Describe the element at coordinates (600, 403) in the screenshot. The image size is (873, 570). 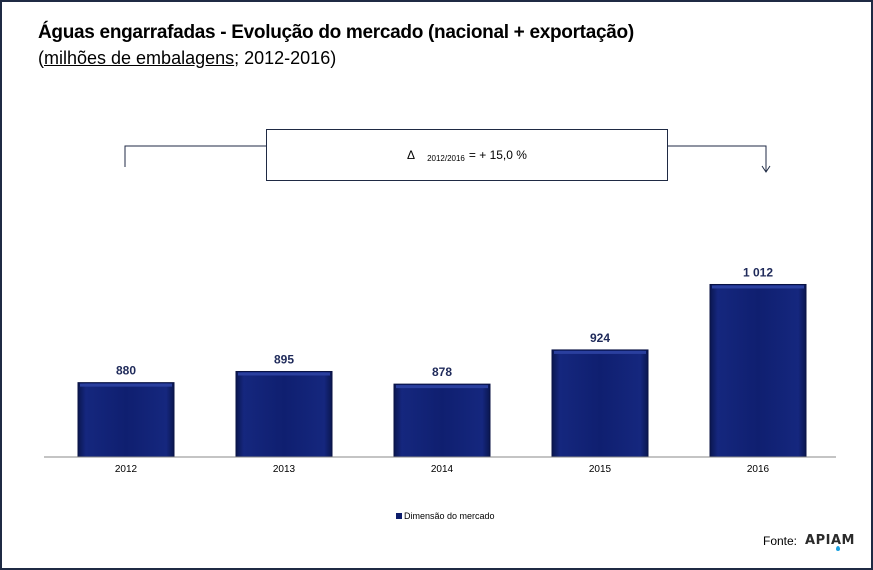
I see `bar-2015` at that location.